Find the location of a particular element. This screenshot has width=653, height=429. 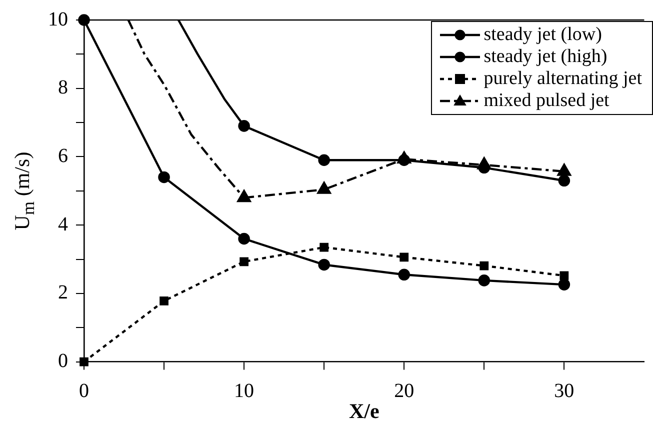

x-axis-title: X/e is located at coordinates (364, 410).